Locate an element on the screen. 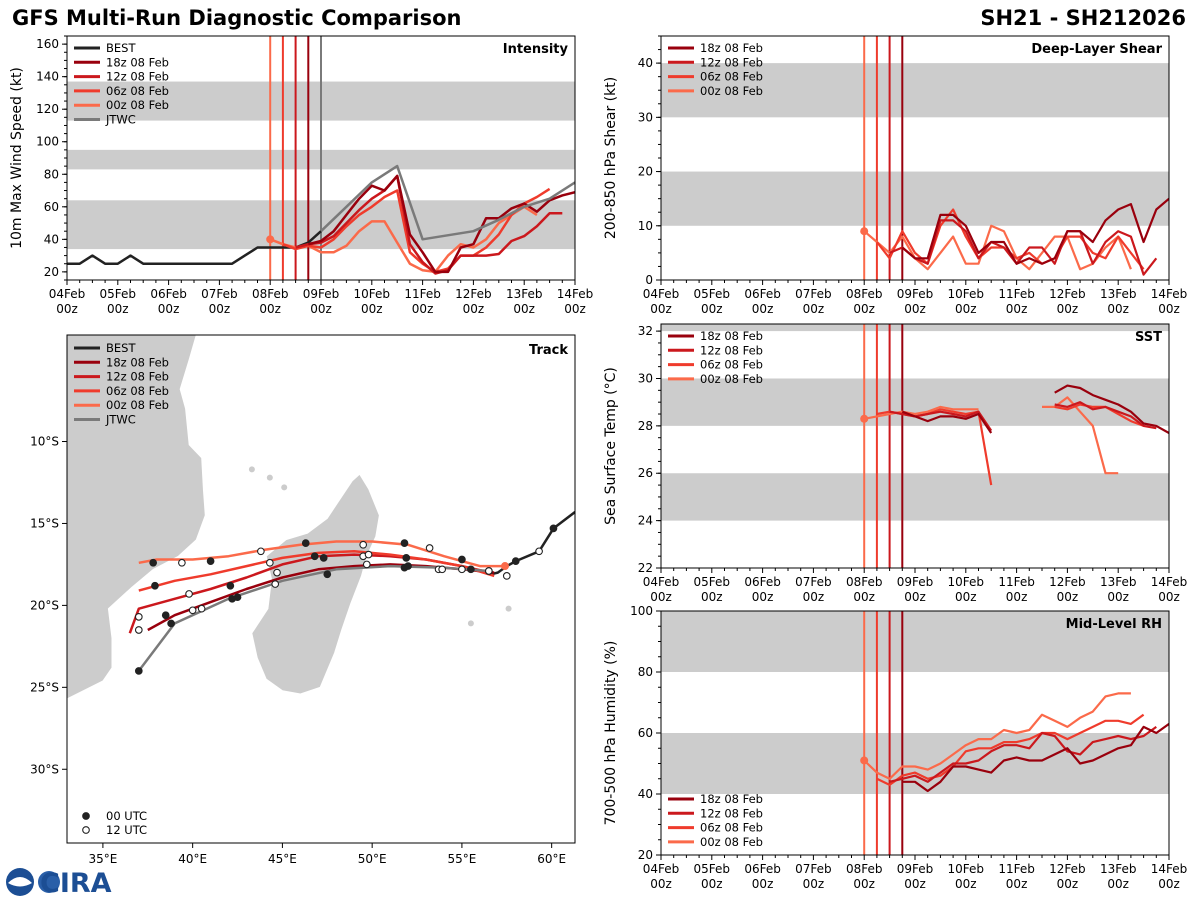 This screenshot has height=902, width=1200. track-legend-label: 06z 08 Feb is located at coordinates (137, 391).